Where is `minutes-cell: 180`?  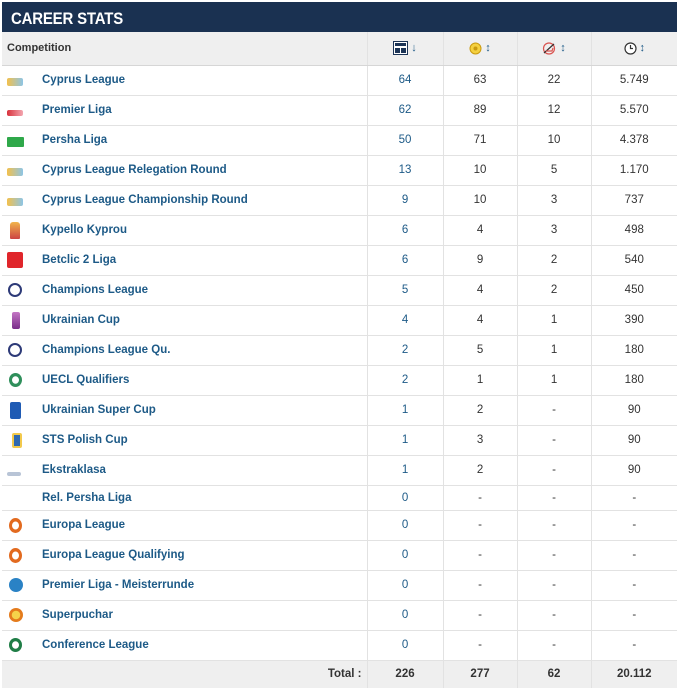 minutes-cell: 180 is located at coordinates (634, 350).